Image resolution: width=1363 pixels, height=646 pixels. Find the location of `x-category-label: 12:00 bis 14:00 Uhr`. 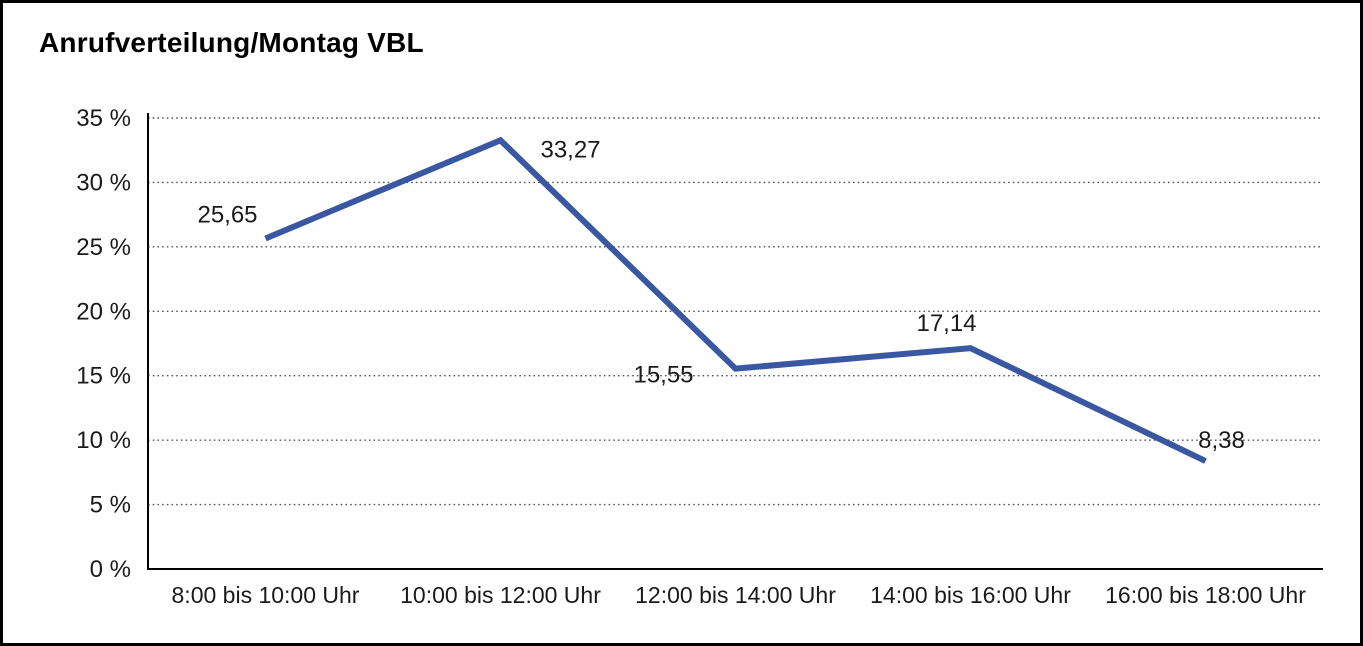

x-category-label: 12:00 bis 14:00 Uhr is located at coordinates (735, 595).